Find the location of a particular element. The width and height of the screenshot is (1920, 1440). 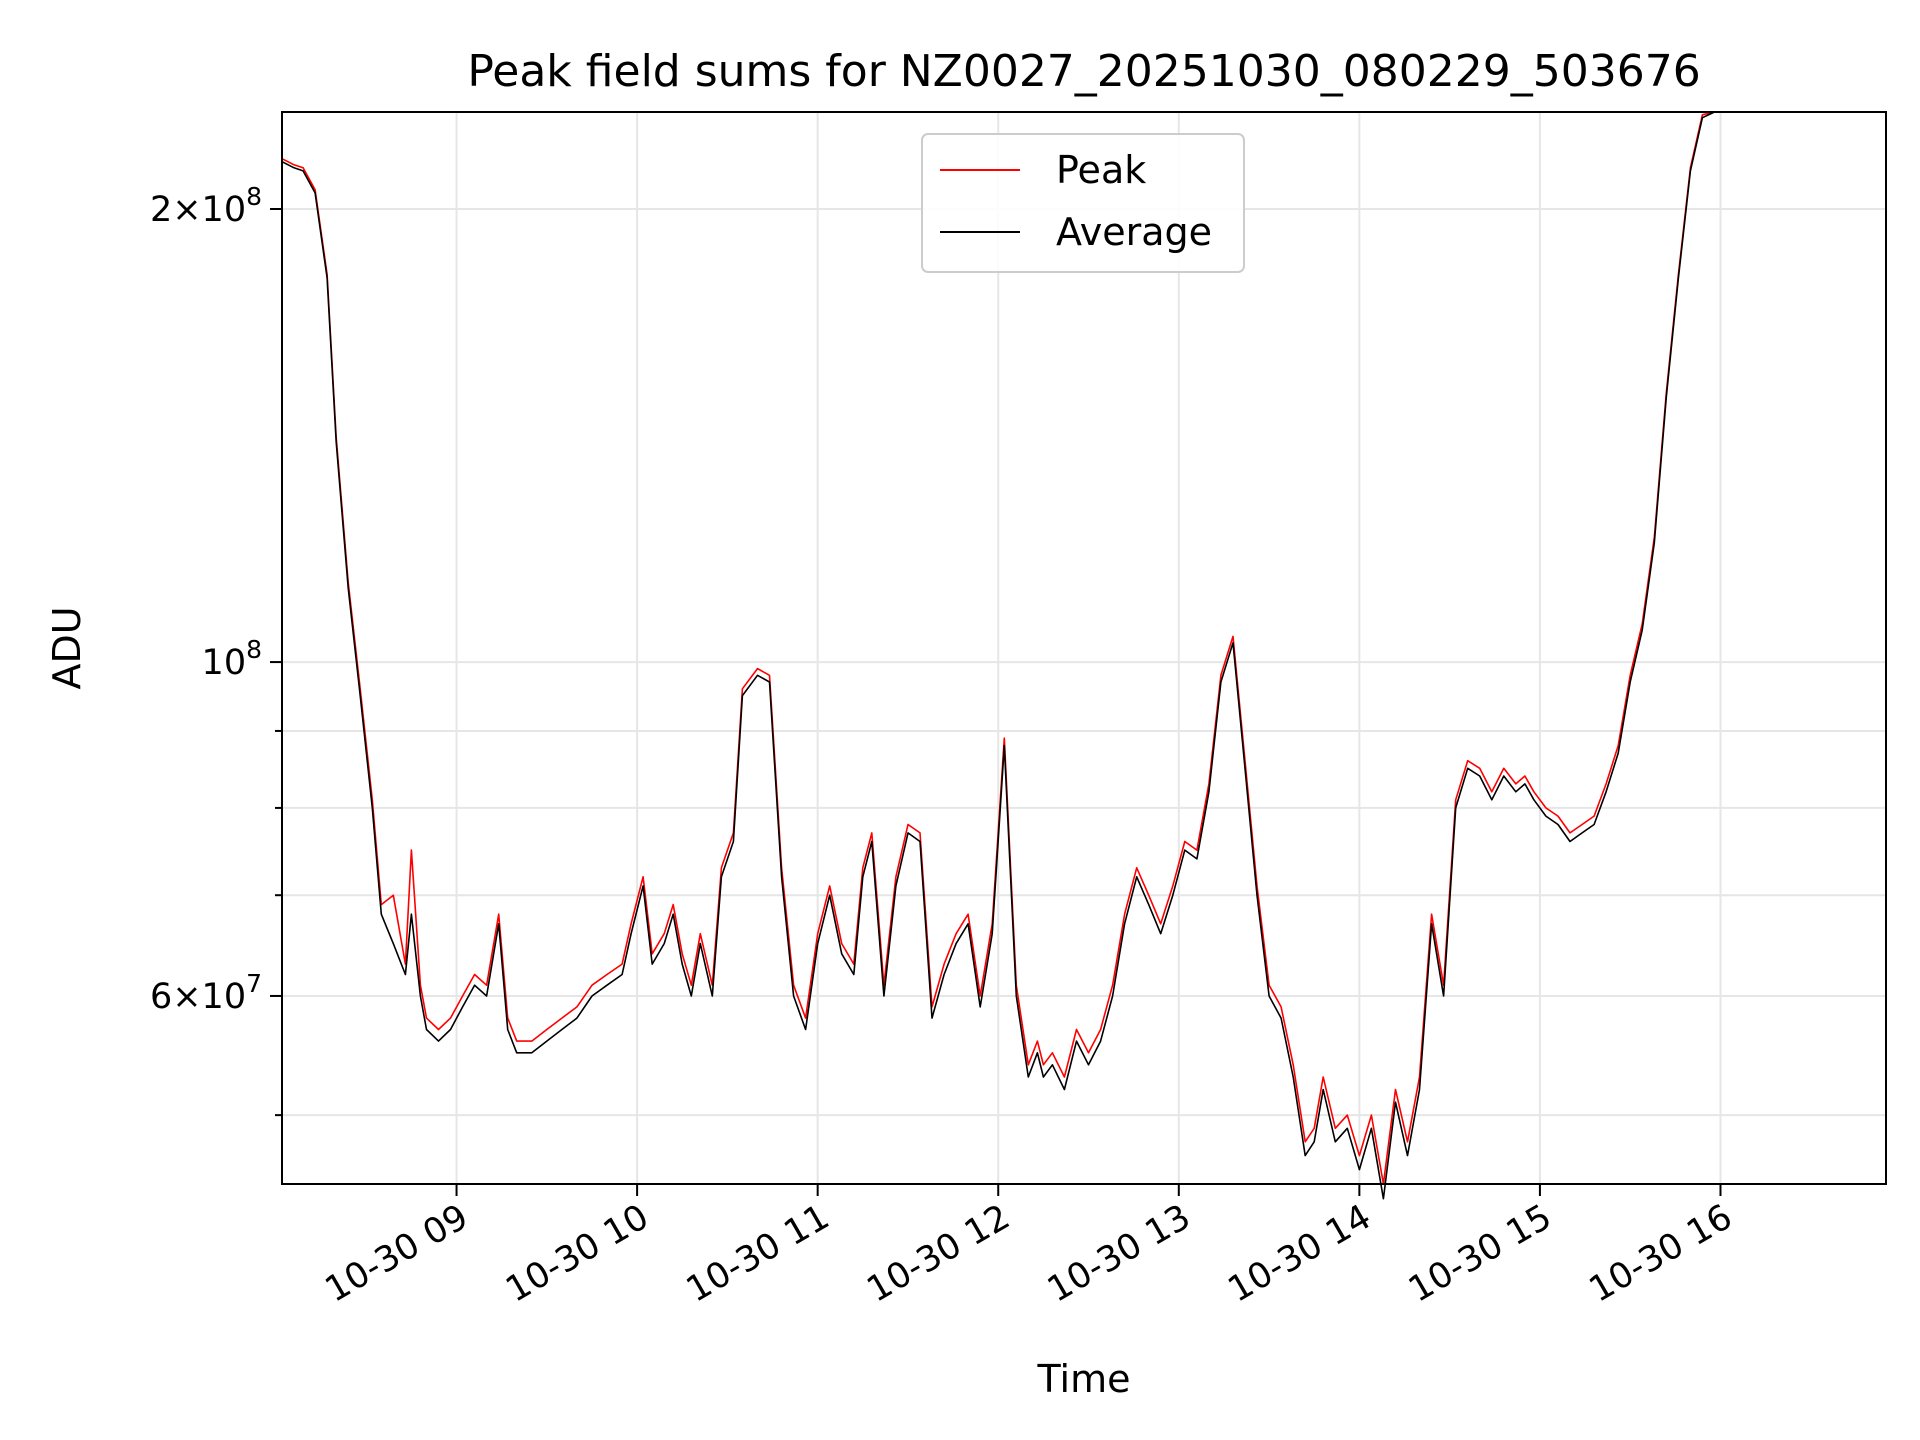

y-tick-label: 6×107 is located at coordinates (206, 993).